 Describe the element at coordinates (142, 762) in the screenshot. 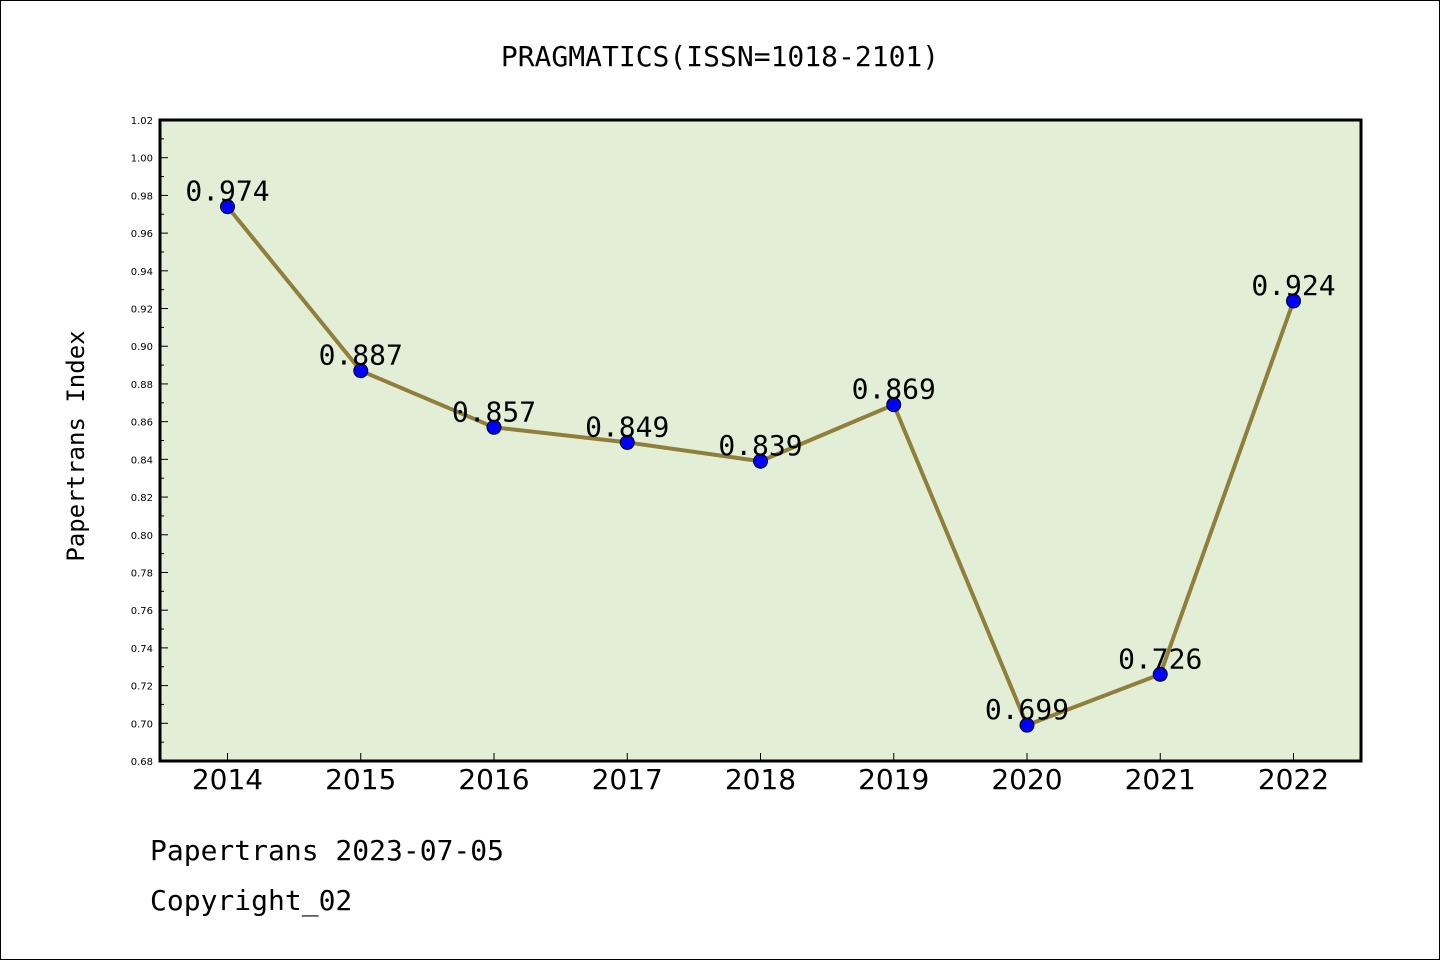

I see `y-tick-label: 0.68` at that location.